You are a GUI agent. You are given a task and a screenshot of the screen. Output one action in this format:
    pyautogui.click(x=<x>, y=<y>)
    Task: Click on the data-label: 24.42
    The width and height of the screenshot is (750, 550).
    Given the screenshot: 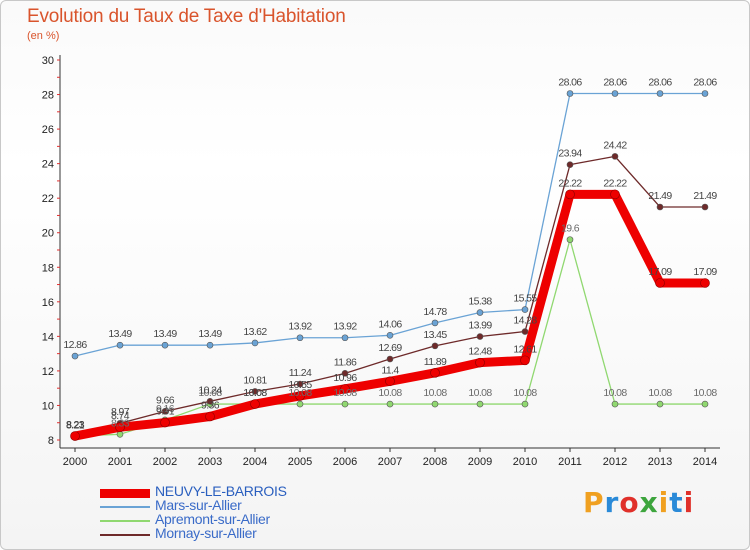 What is the action you would take?
    pyautogui.click(x=615, y=145)
    